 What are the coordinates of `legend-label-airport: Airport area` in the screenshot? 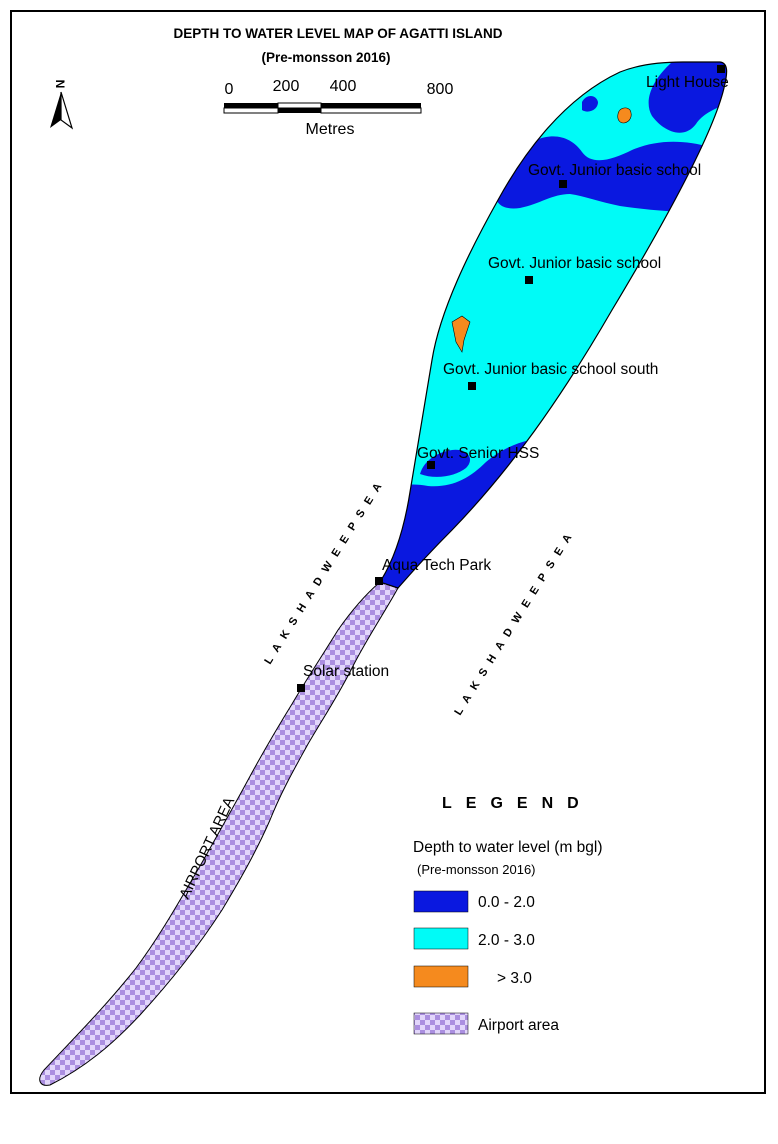 It's located at (518, 1025).